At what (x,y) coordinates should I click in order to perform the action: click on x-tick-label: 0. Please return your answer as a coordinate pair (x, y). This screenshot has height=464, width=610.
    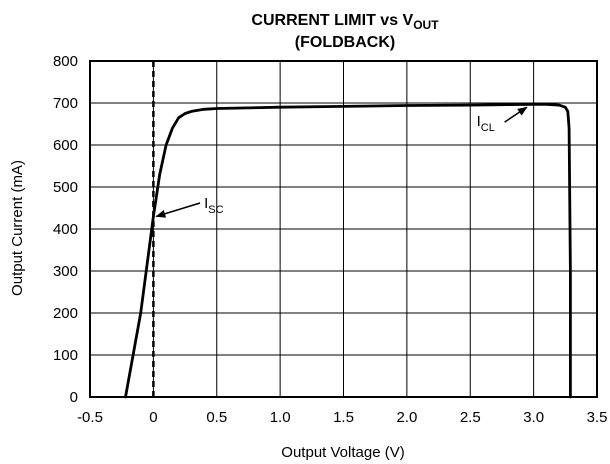
    Looking at the image, I should click on (153, 417).